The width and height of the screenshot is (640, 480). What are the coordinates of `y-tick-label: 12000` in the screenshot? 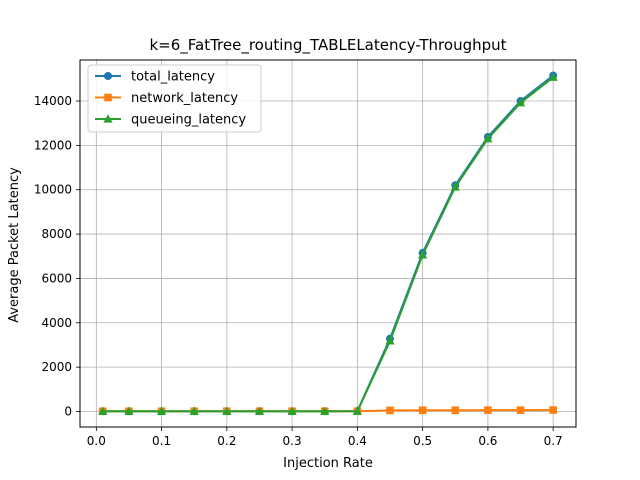 It's located at (53, 145).